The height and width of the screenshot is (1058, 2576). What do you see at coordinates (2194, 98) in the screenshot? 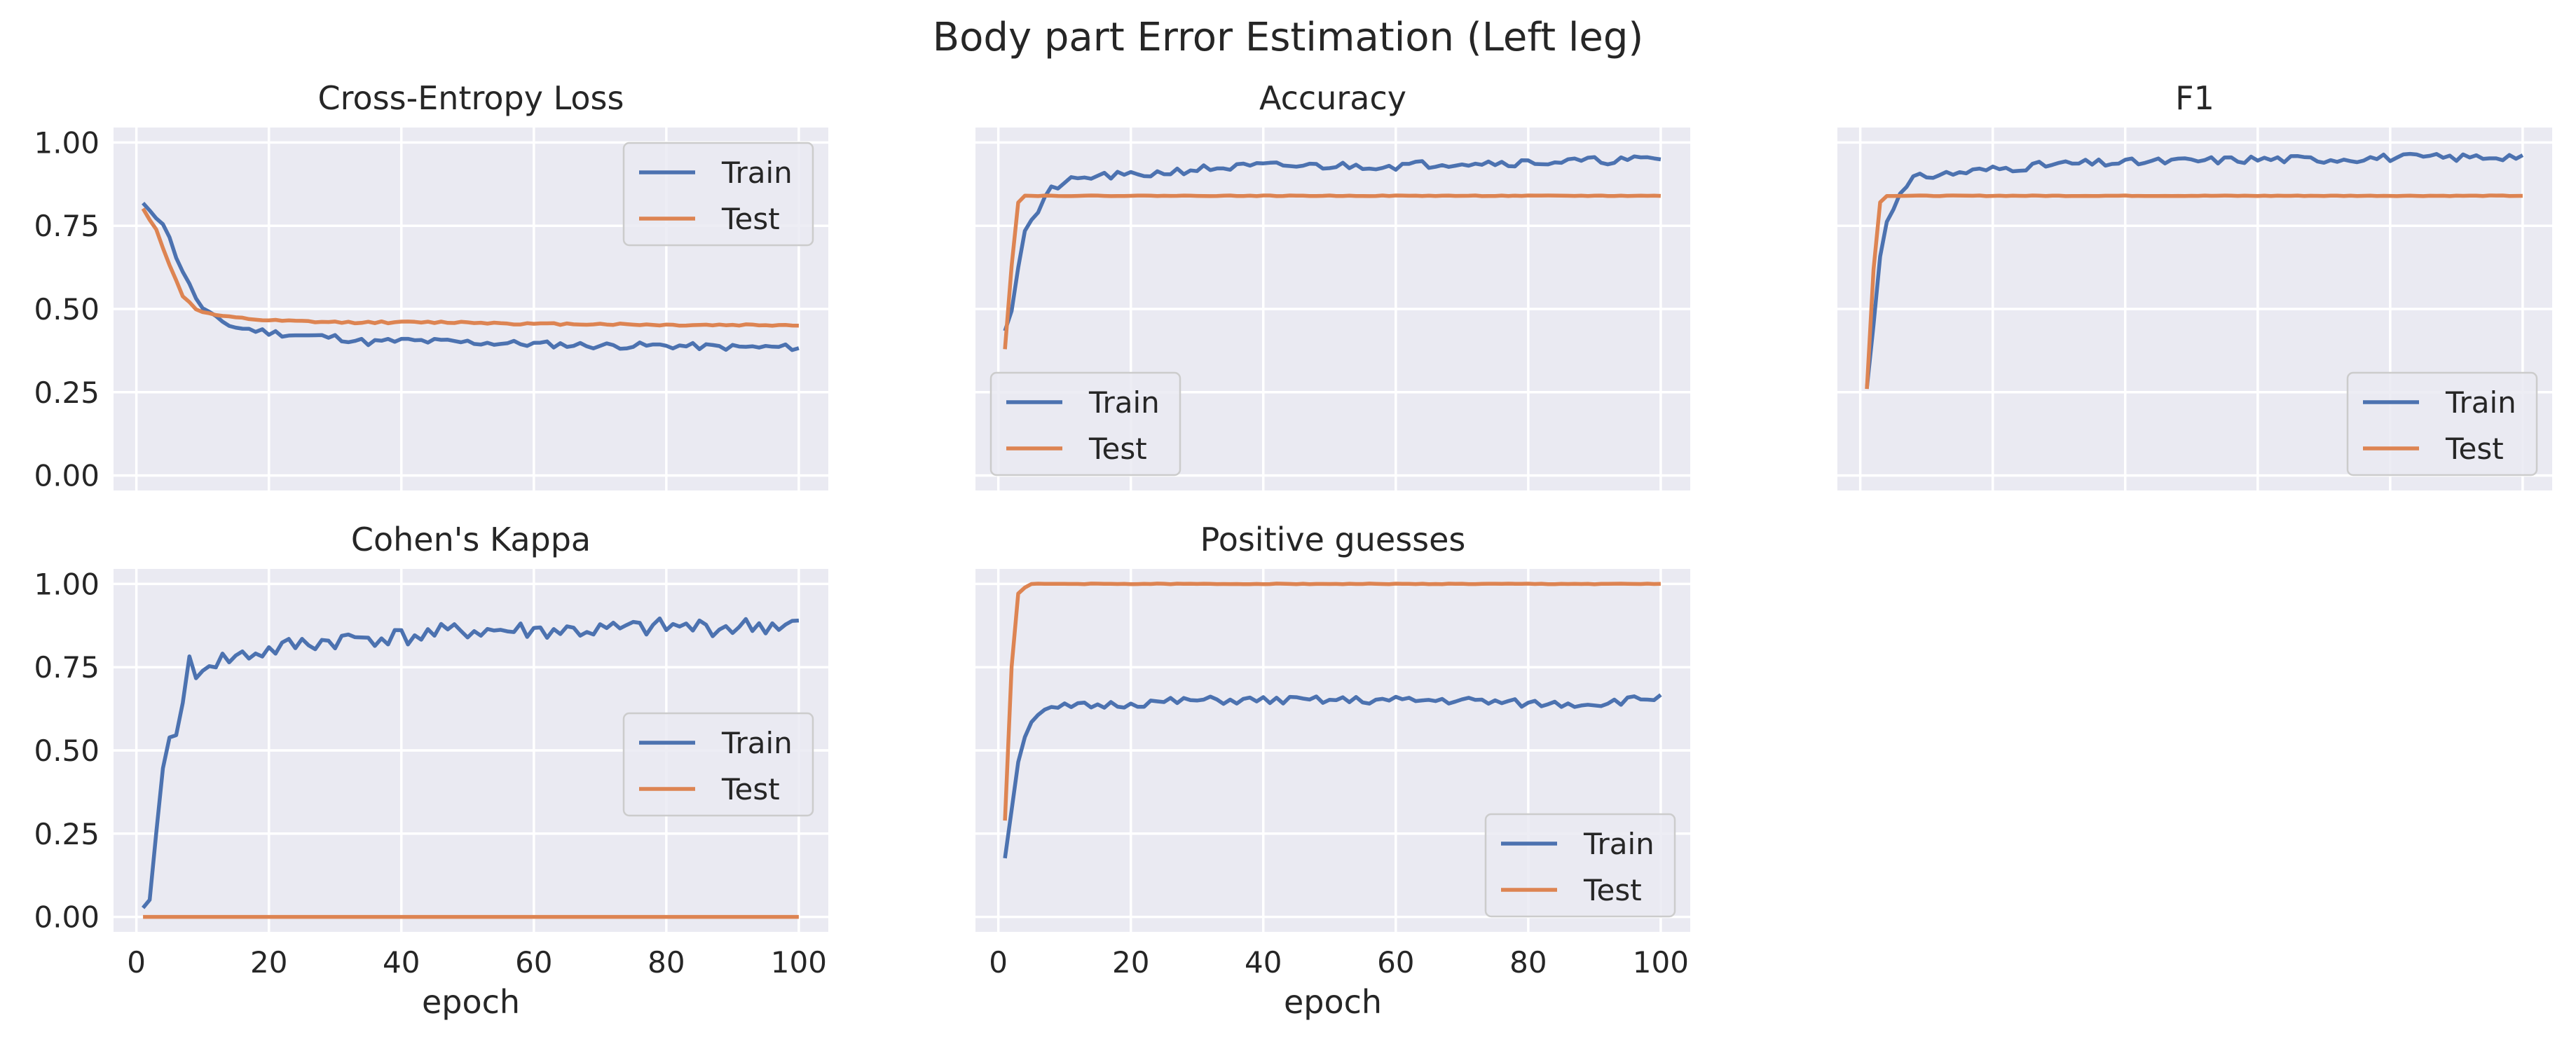
I see `subplot-title: F1` at bounding box center [2194, 98].